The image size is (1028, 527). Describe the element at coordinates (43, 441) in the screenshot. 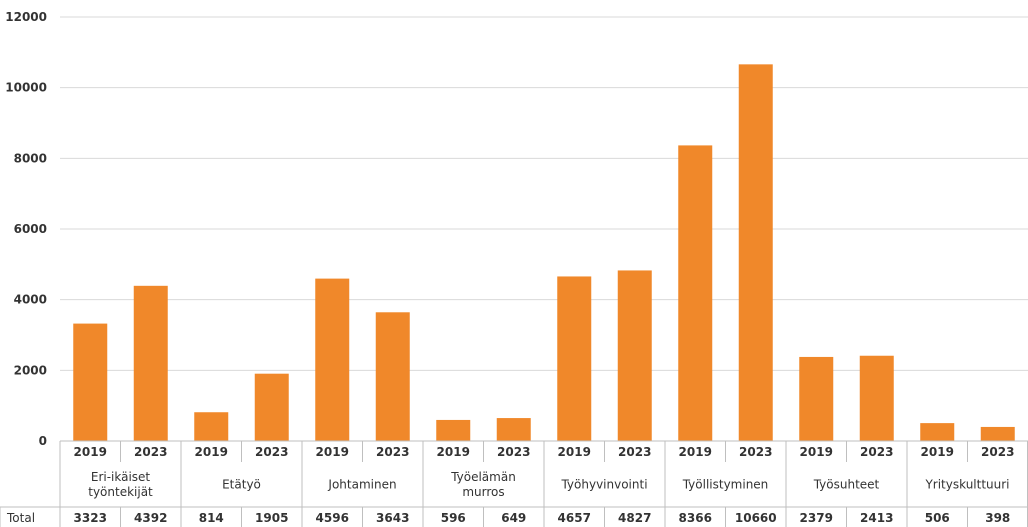

I see `y-tick-label: 0` at that location.